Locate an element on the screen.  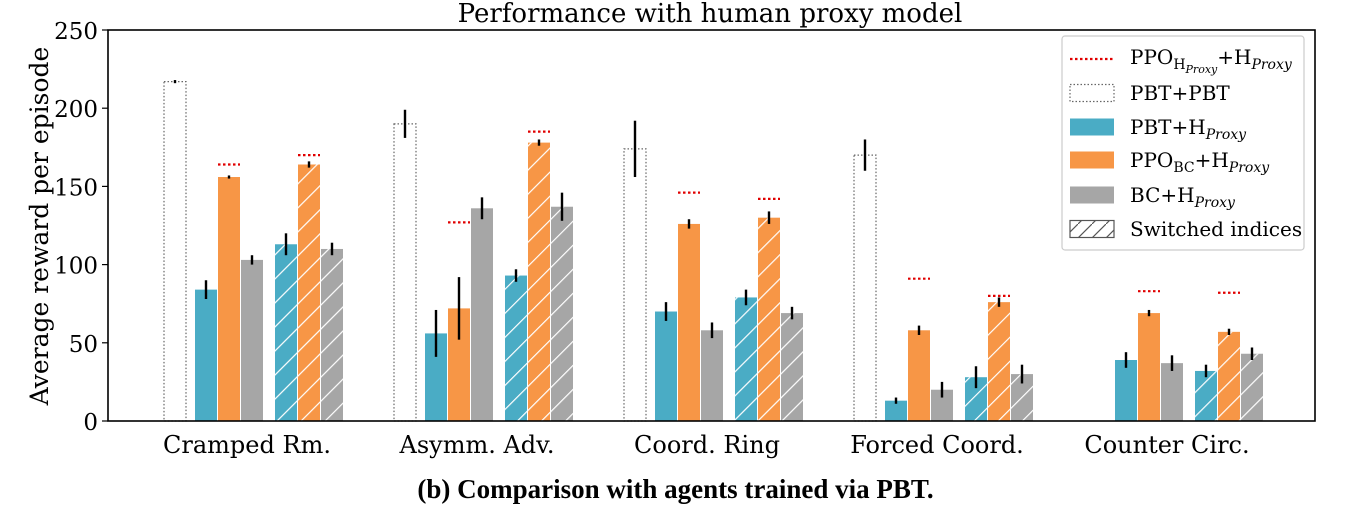
legend-handle-pbt-hproxy is located at coordinates (1092, 127).